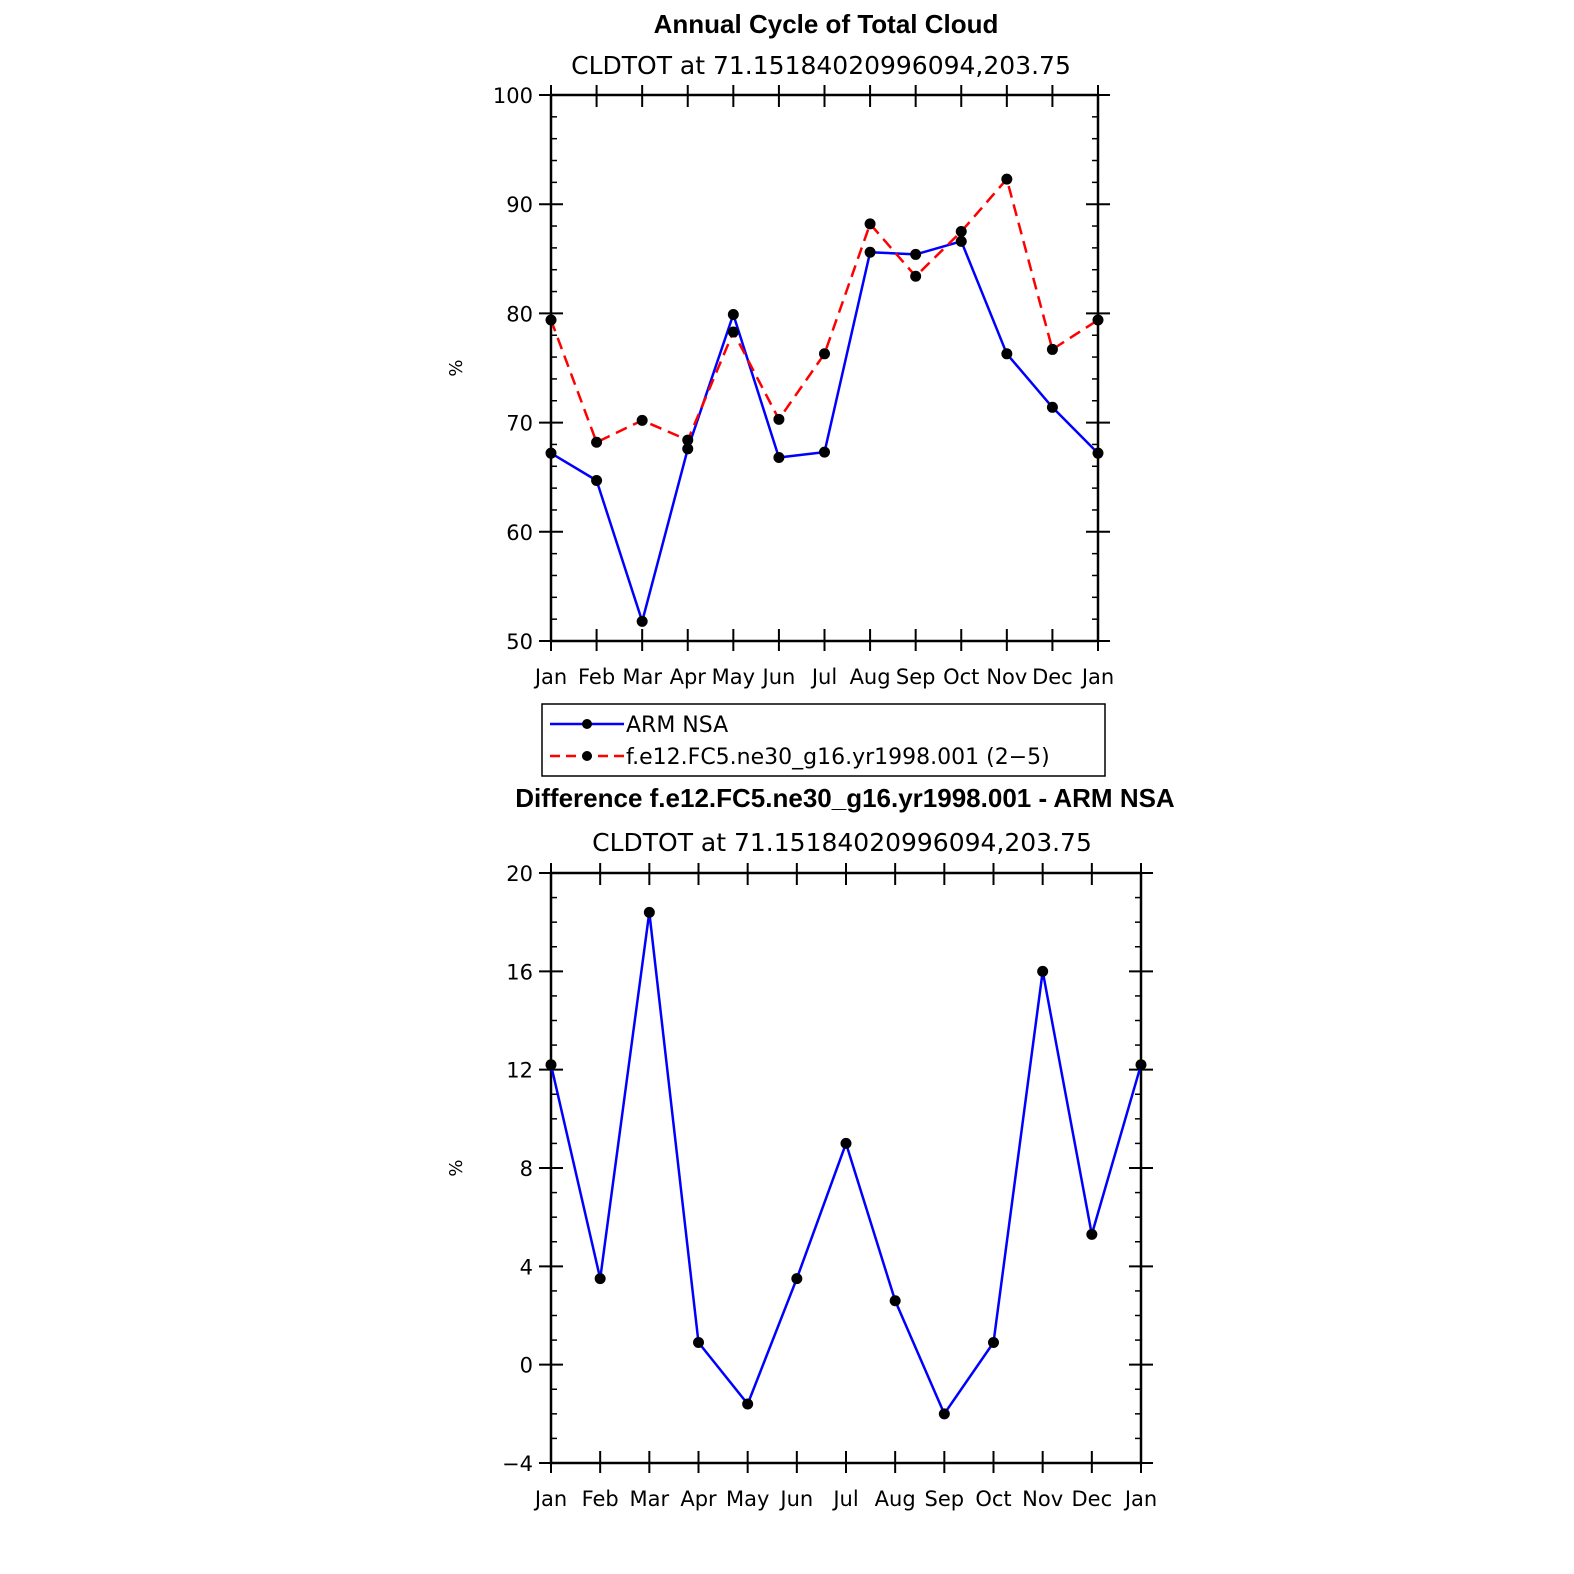  Describe the element at coordinates (823, 677) in the screenshot. I see `chart1-xtick-label: Jul` at that location.